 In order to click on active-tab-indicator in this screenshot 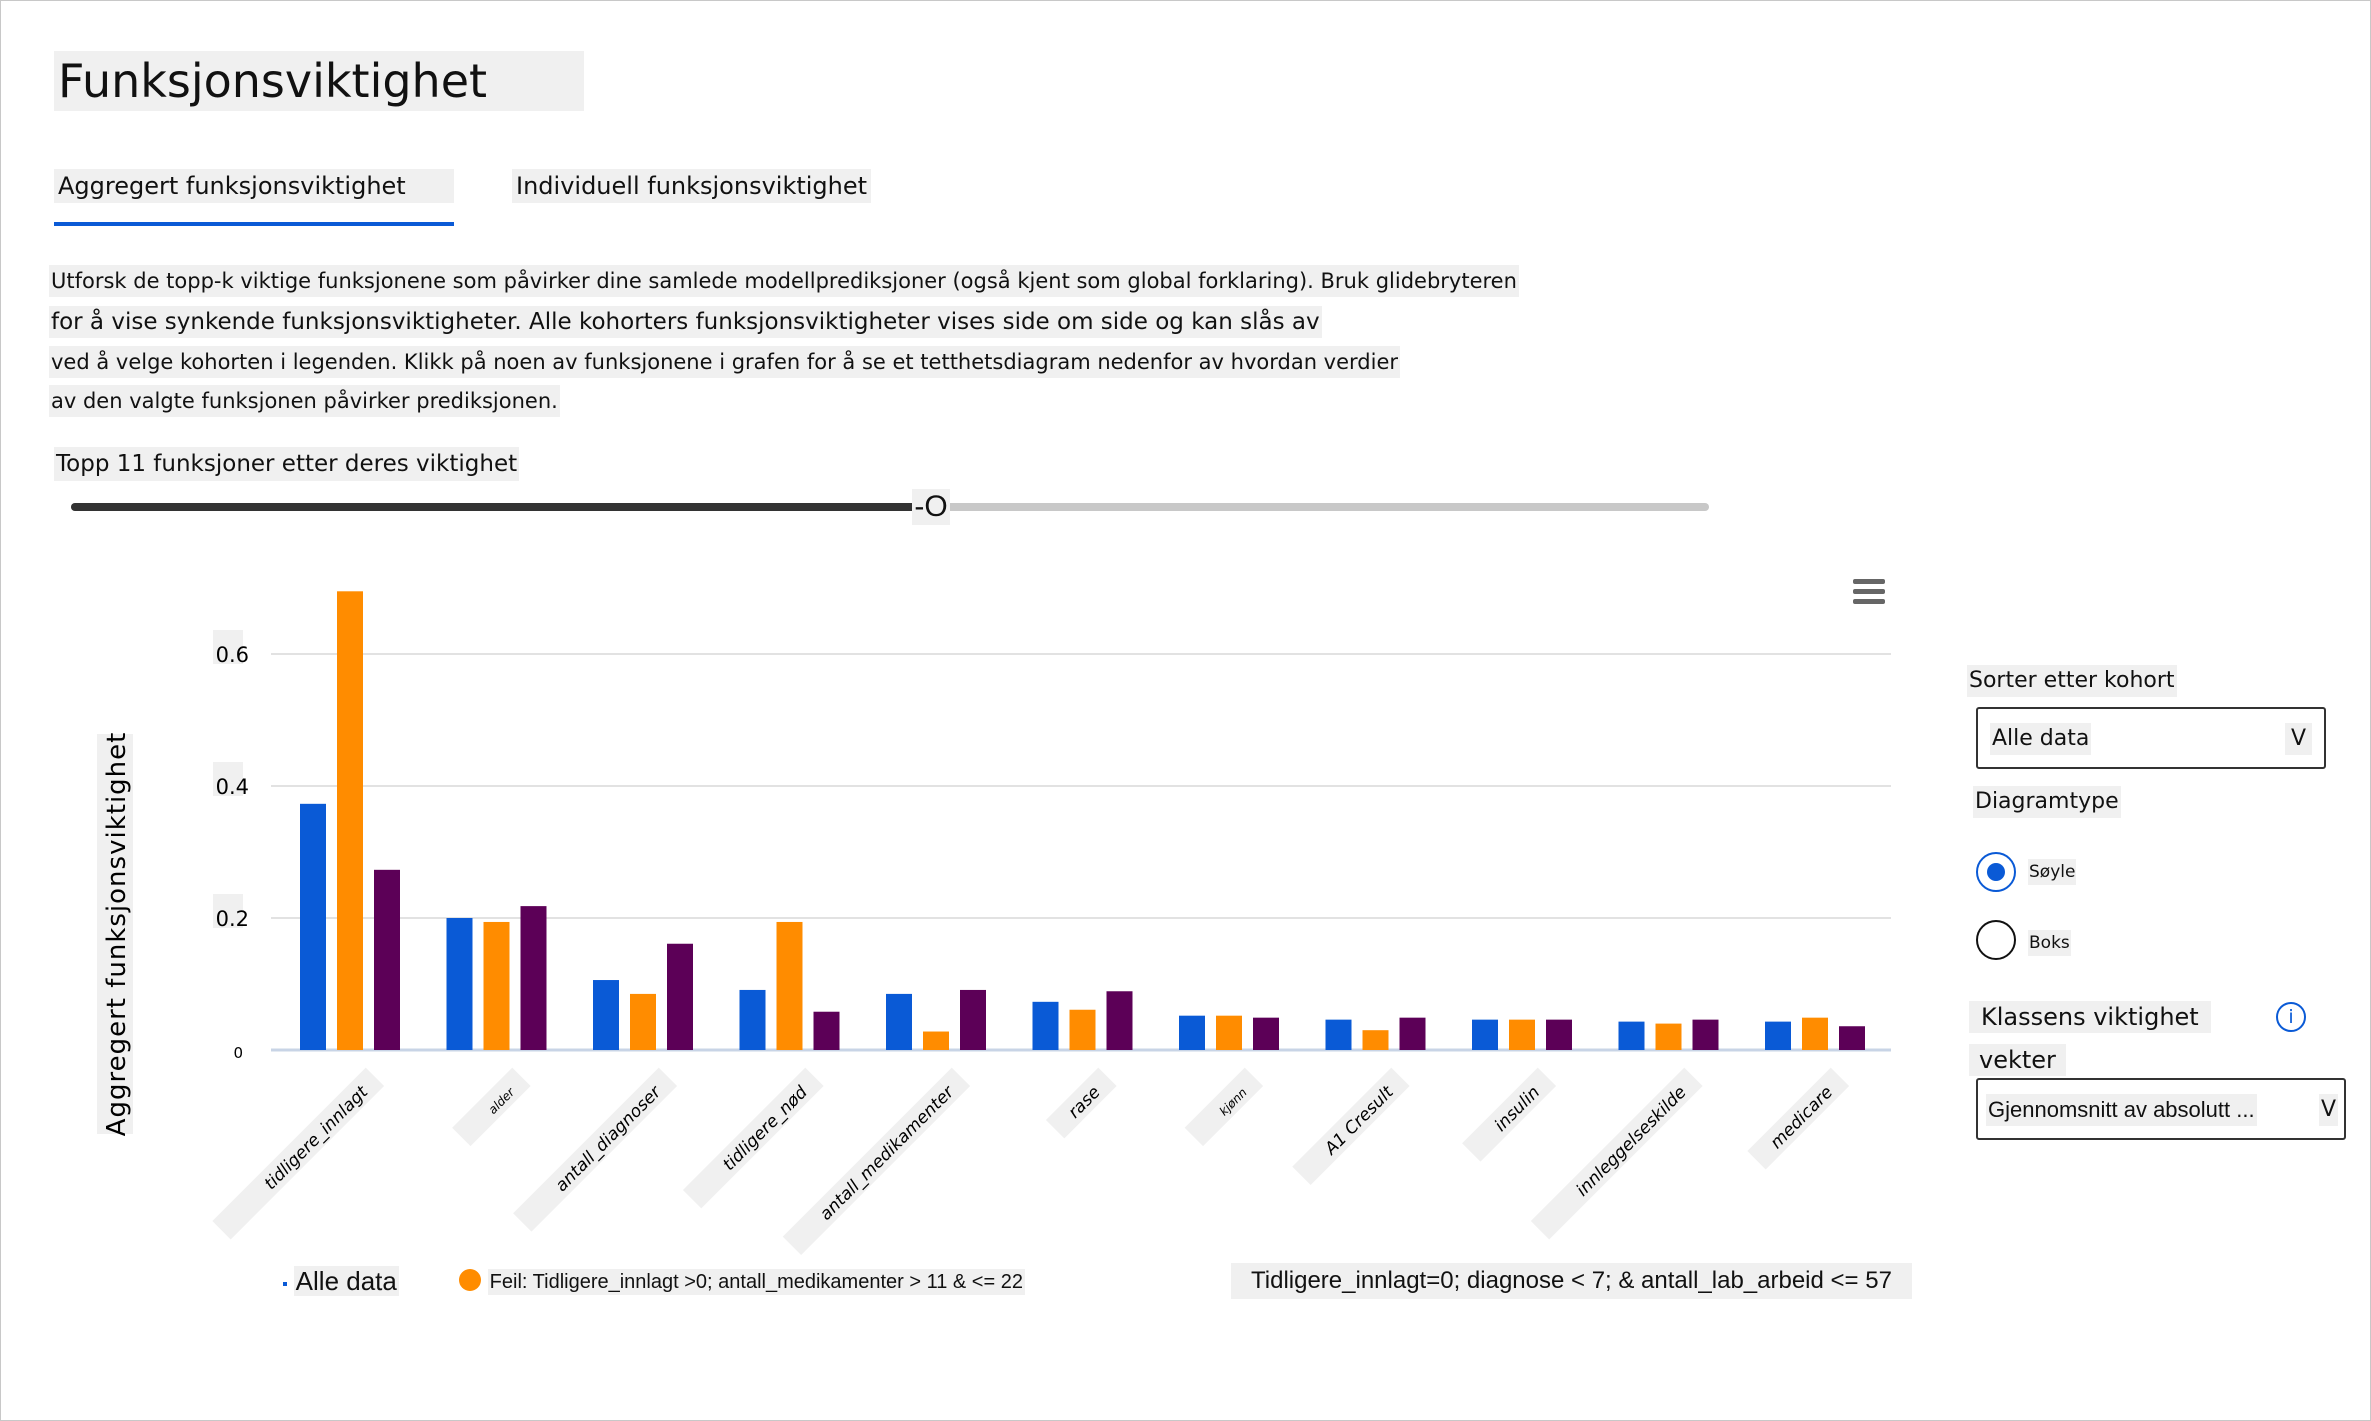, I will do `click(254, 224)`.